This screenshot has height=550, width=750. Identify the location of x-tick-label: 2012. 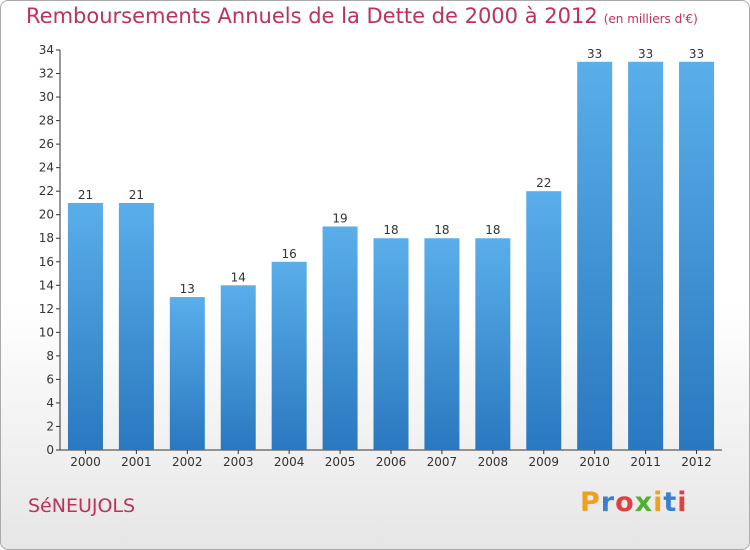
(696, 462).